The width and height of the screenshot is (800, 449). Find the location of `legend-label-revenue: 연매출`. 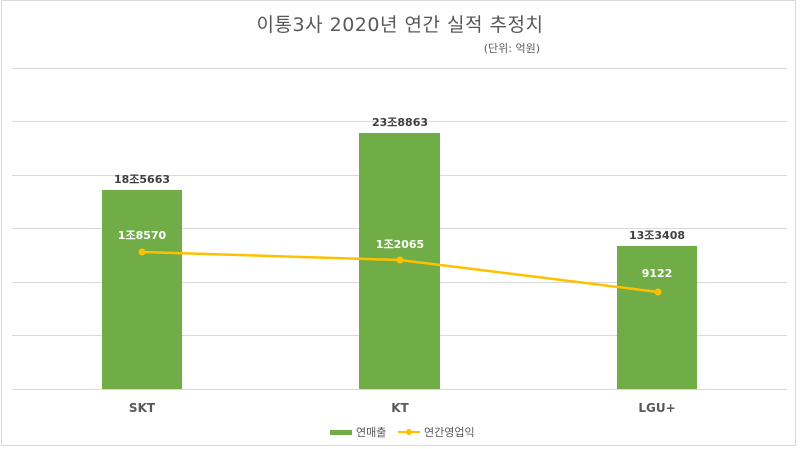

legend-label-revenue: 연매출 is located at coordinates (371, 432).